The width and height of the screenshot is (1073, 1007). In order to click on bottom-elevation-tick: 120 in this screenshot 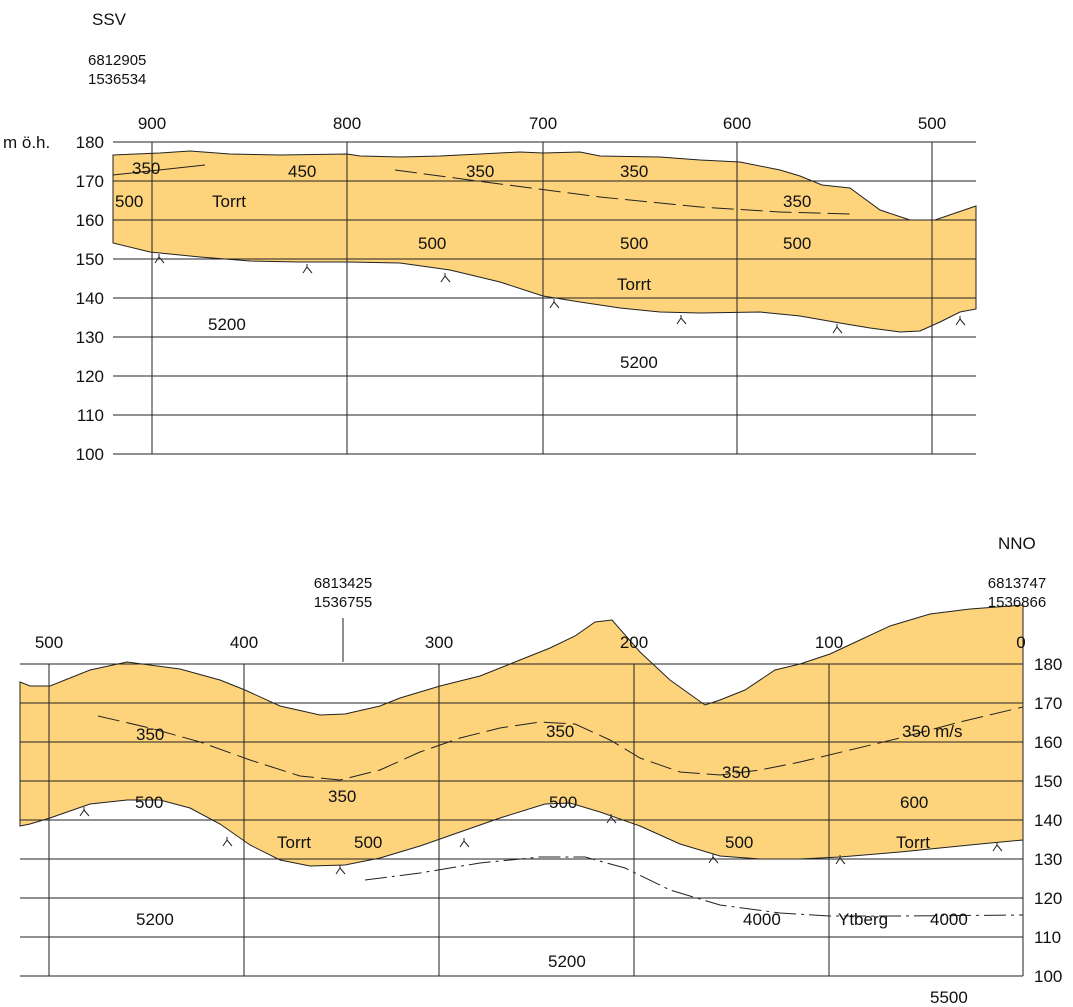, I will do `click(1048, 898)`.